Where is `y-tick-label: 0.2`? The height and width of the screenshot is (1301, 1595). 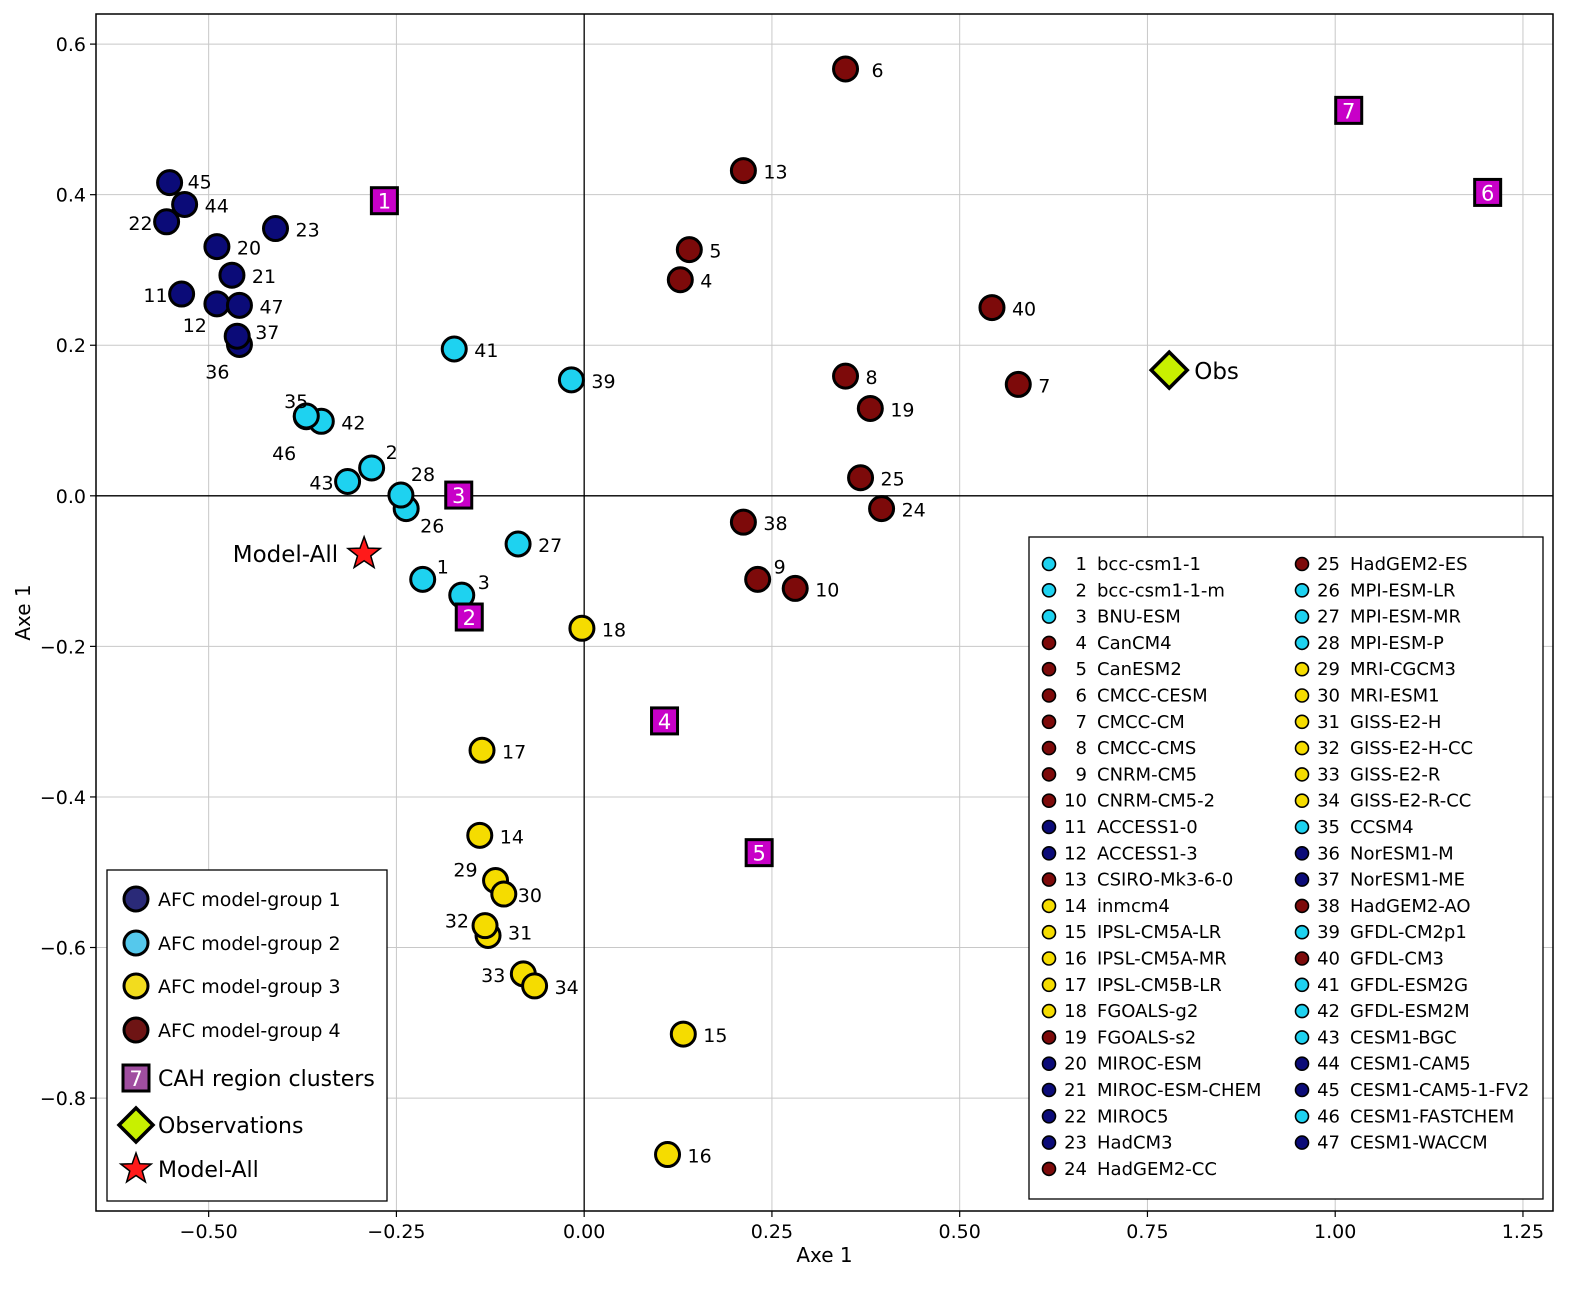
y-tick-label: 0.2 is located at coordinates (71, 346).